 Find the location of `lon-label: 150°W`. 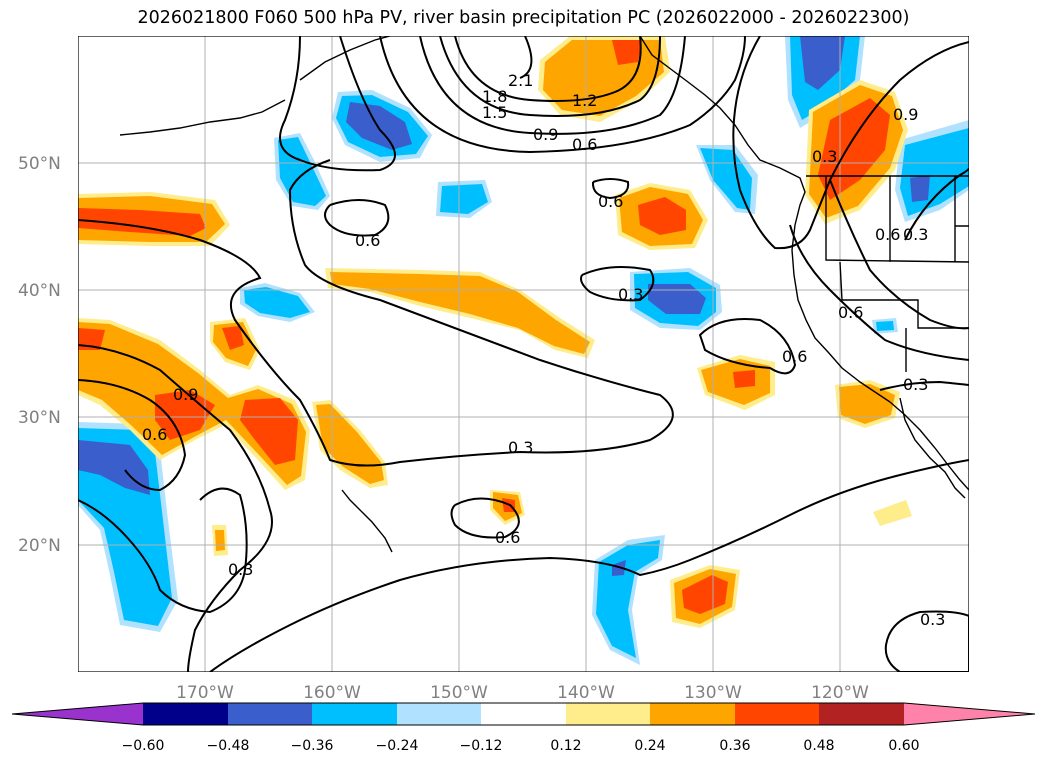

lon-label: 150°W is located at coordinates (459, 693).